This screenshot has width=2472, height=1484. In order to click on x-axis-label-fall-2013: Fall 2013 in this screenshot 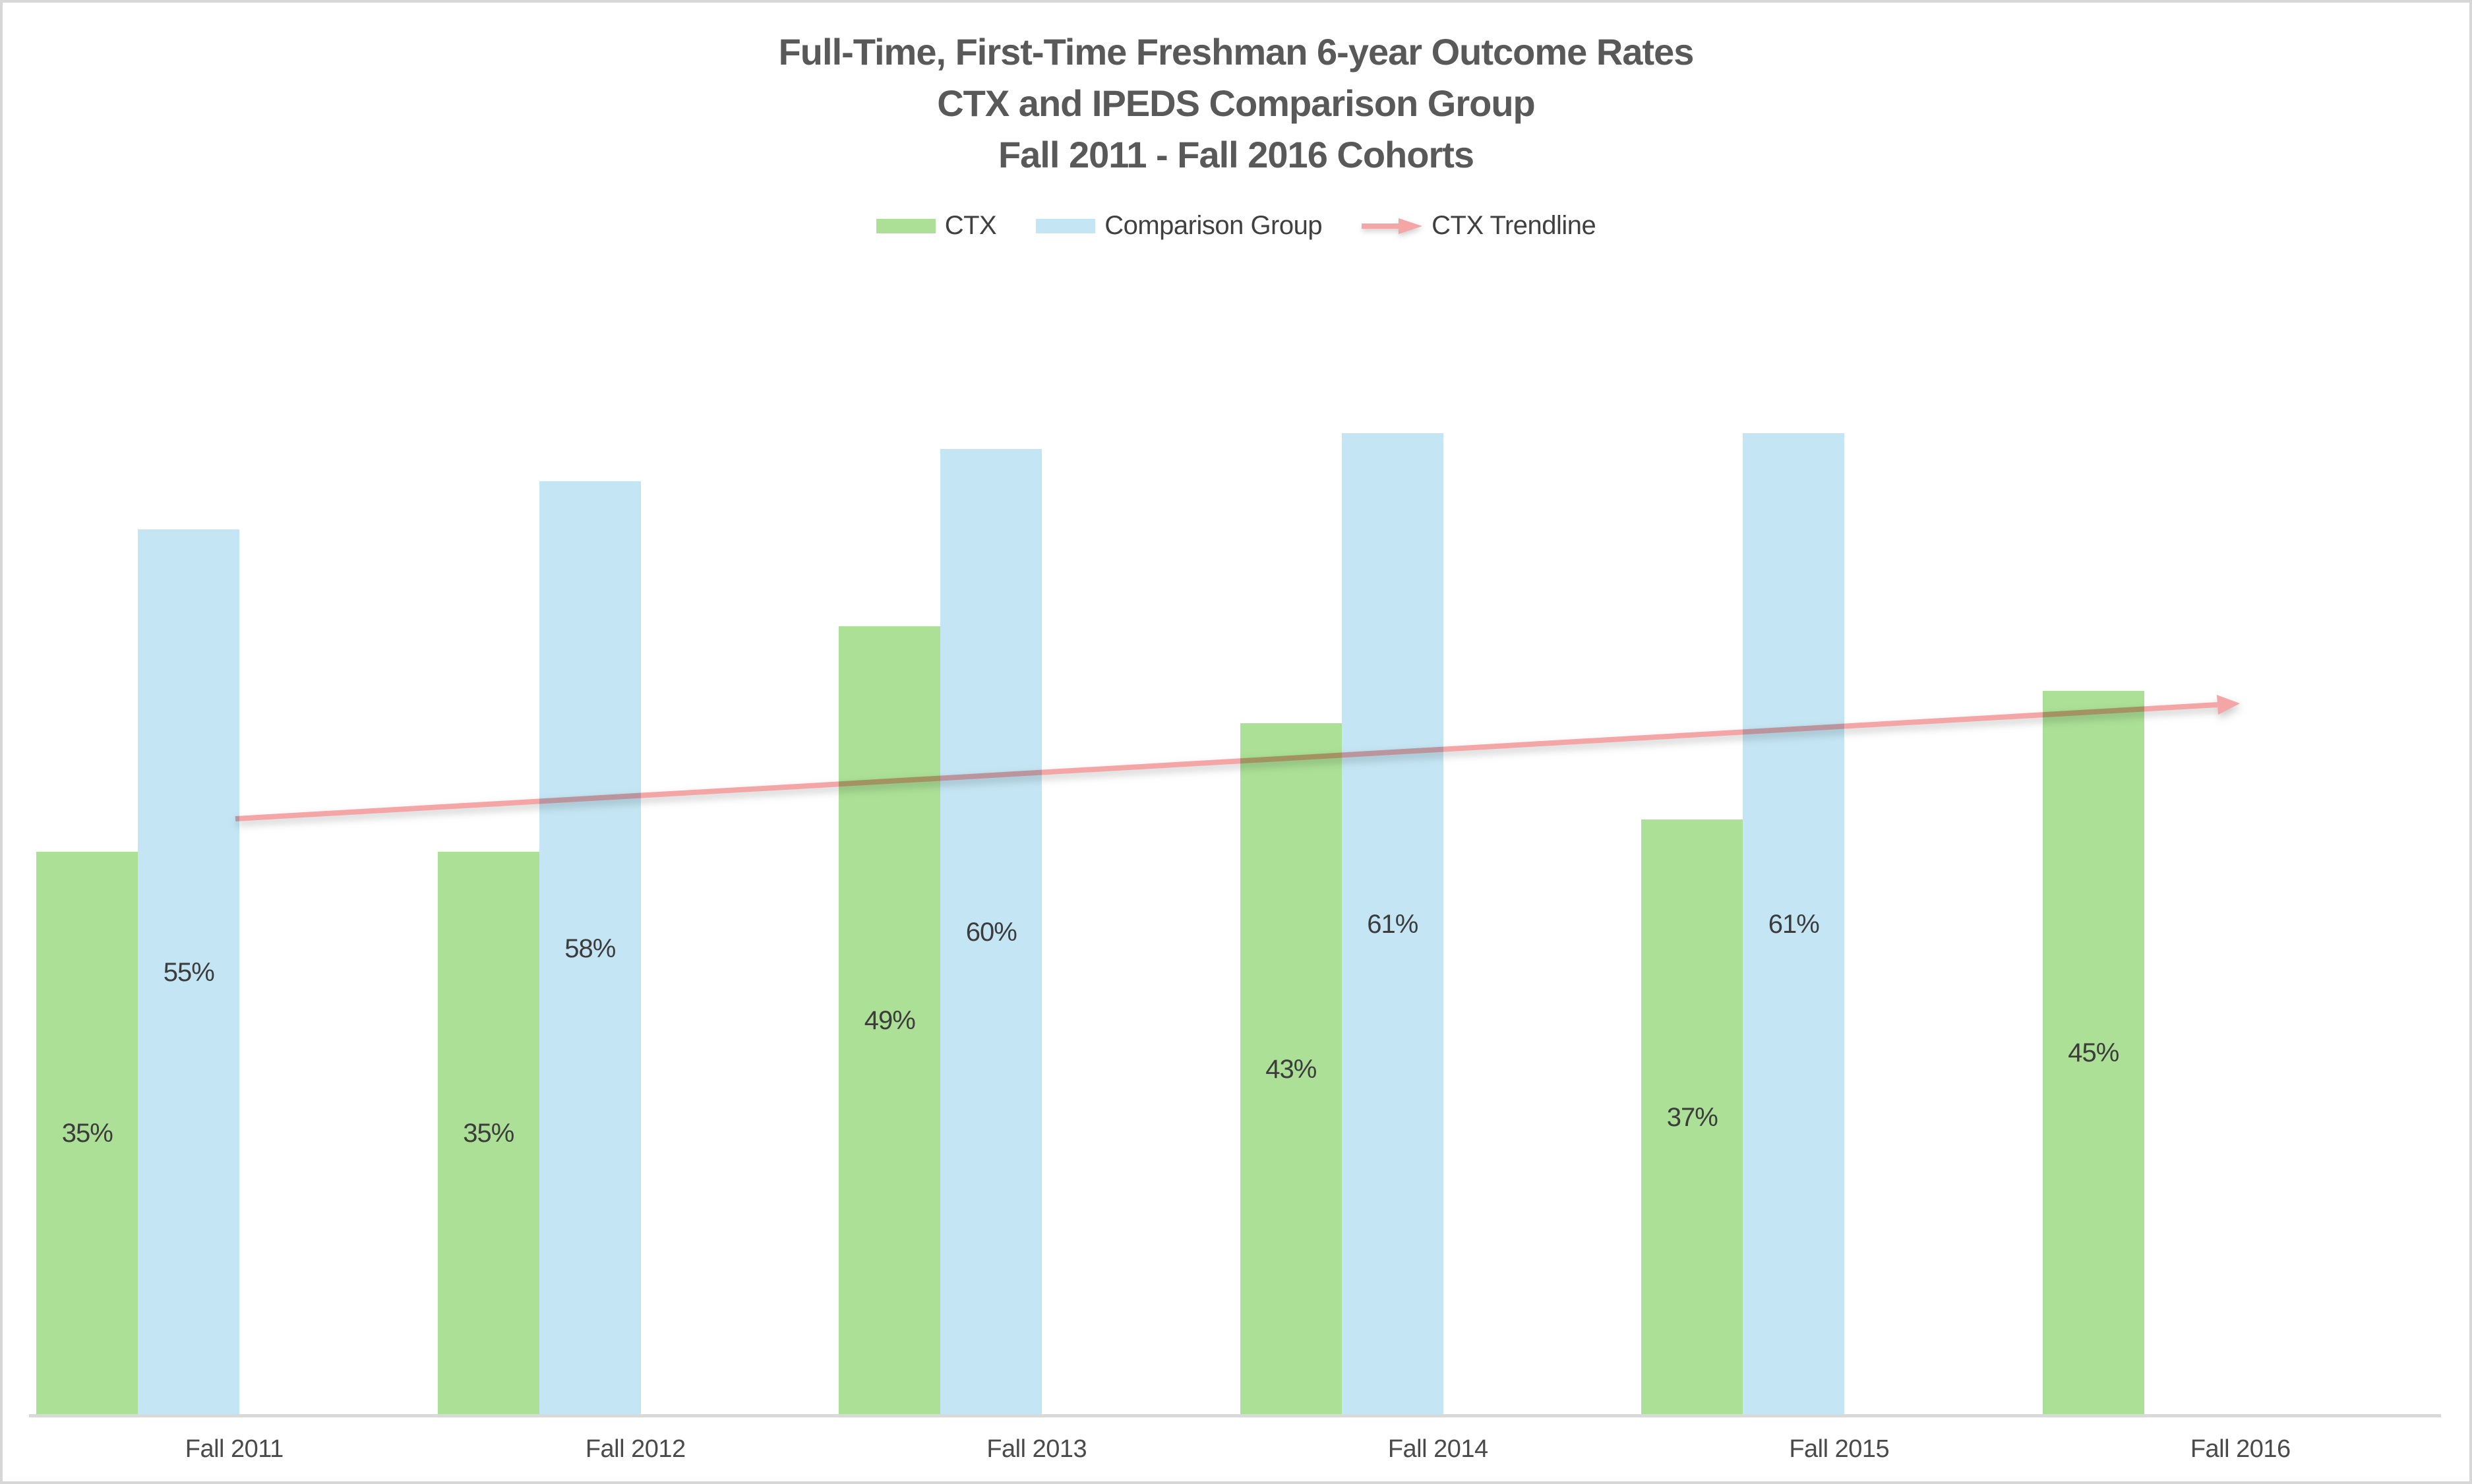, I will do `click(1036, 1449)`.